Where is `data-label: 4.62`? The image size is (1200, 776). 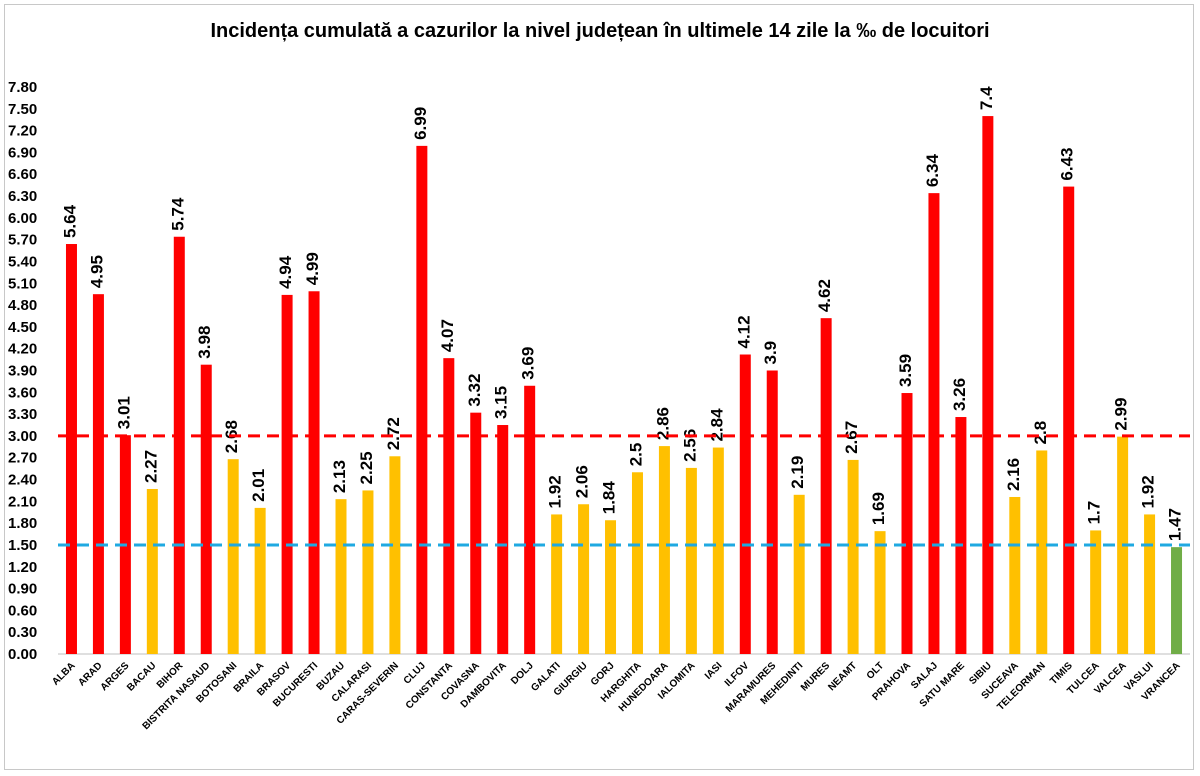
data-label: 4.62 is located at coordinates (824, 295).